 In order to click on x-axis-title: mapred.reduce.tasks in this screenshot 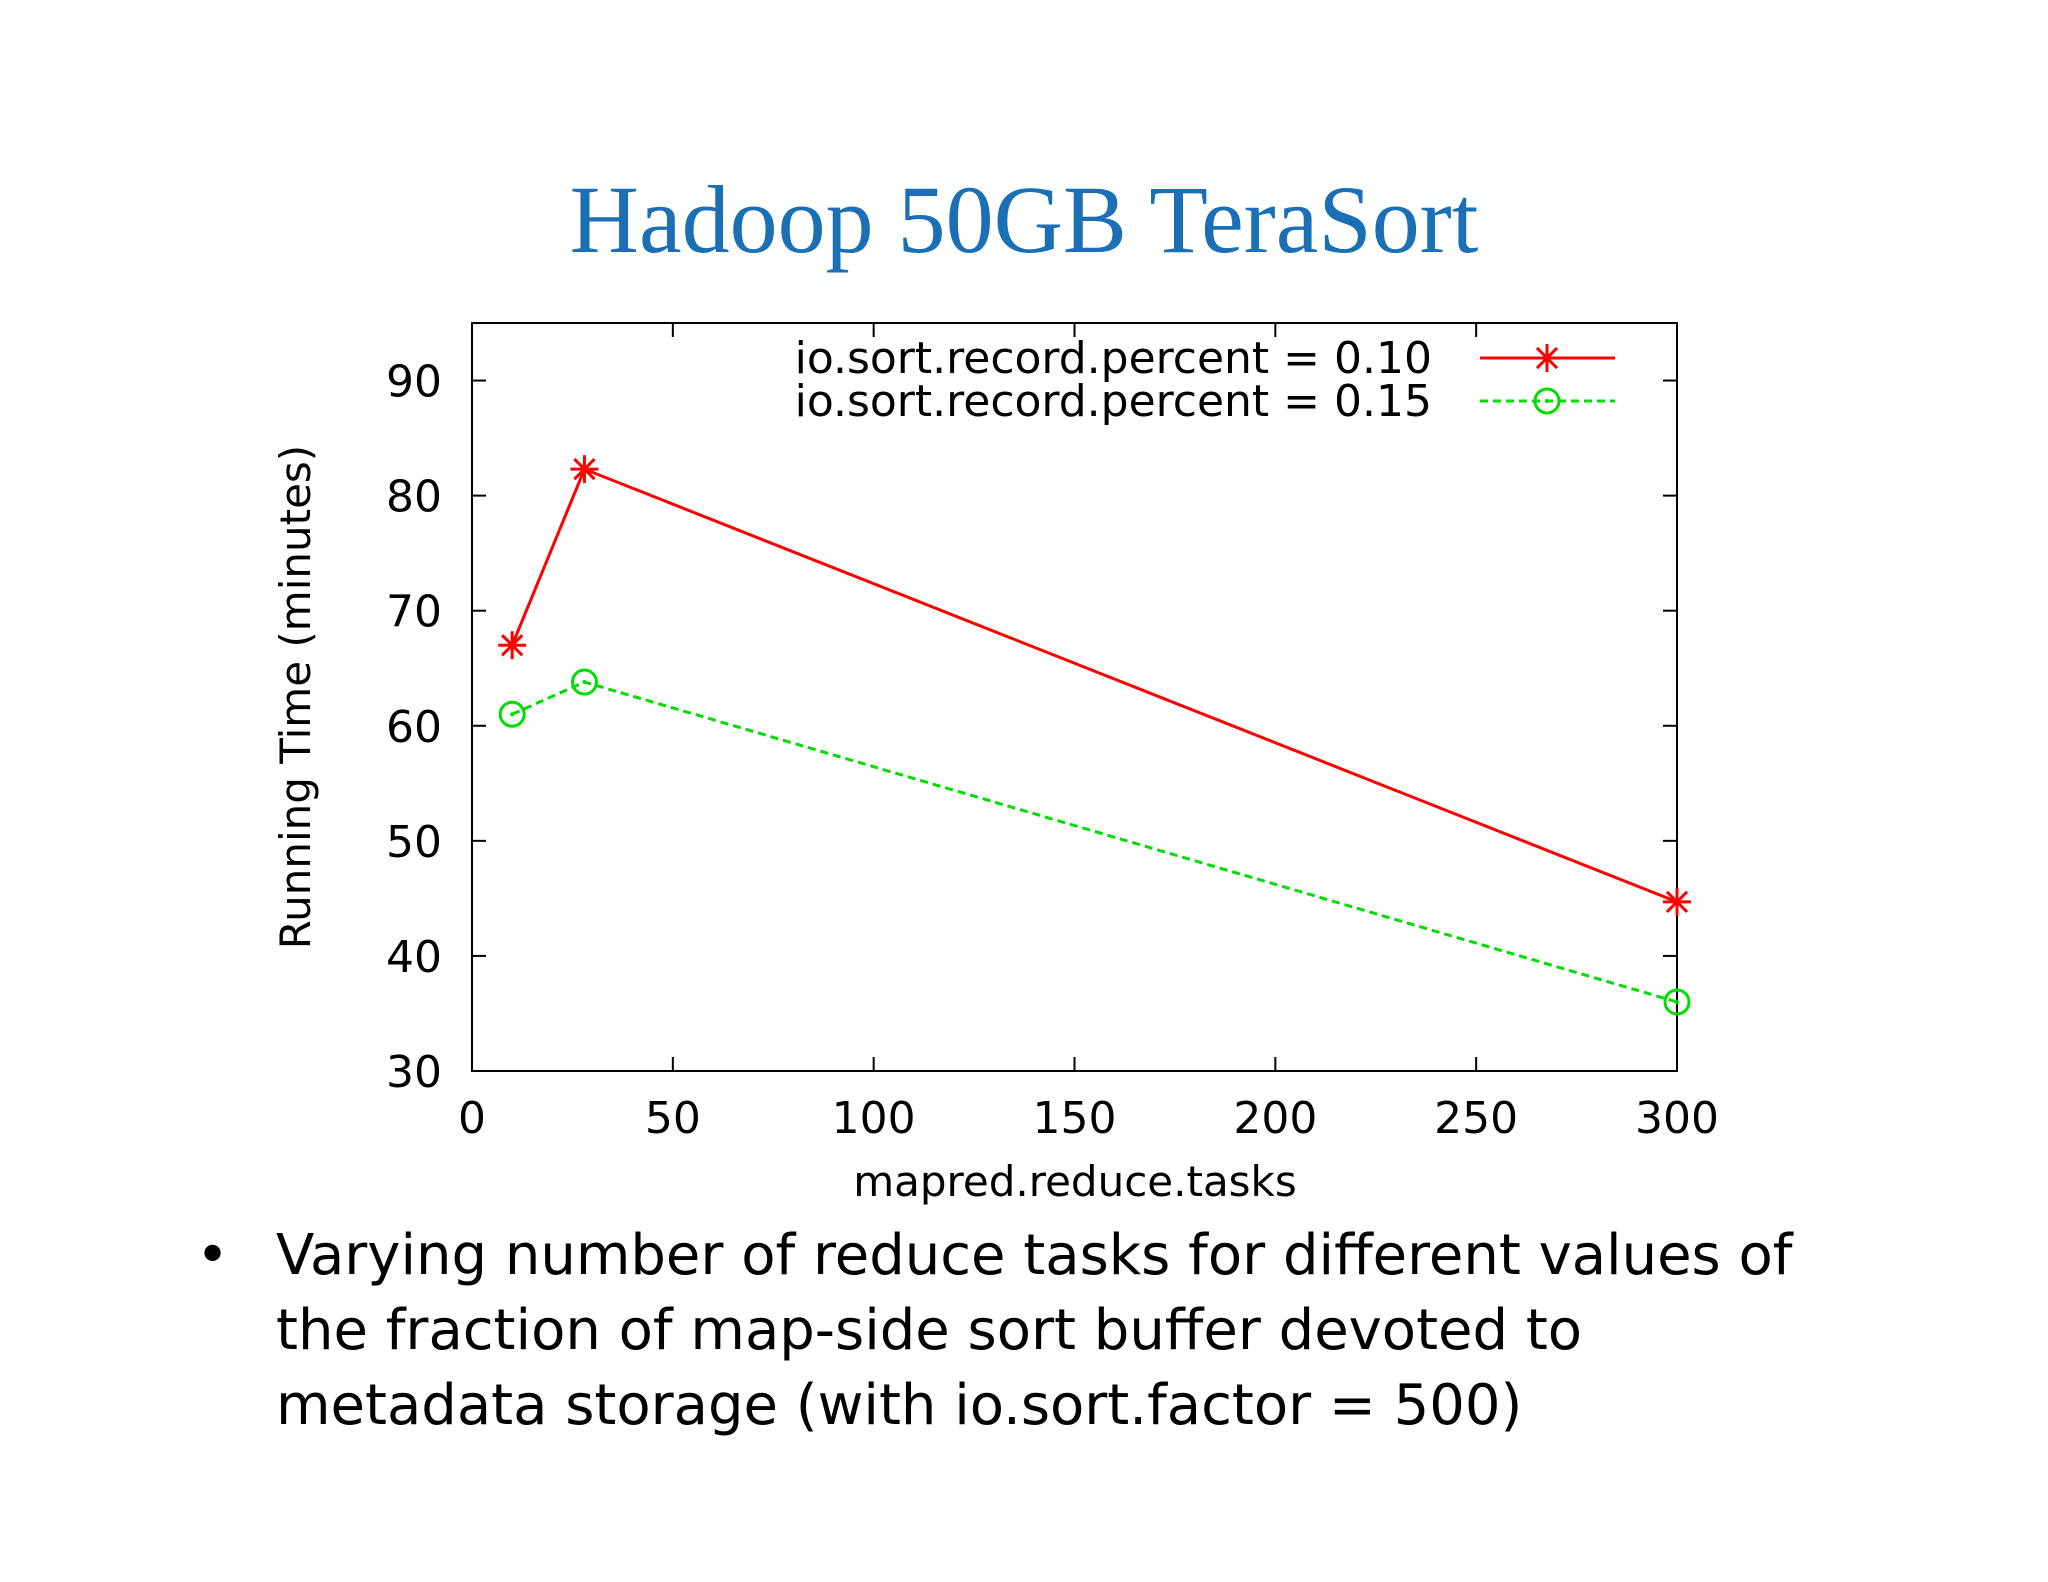, I will do `click(1075, 1181)`.